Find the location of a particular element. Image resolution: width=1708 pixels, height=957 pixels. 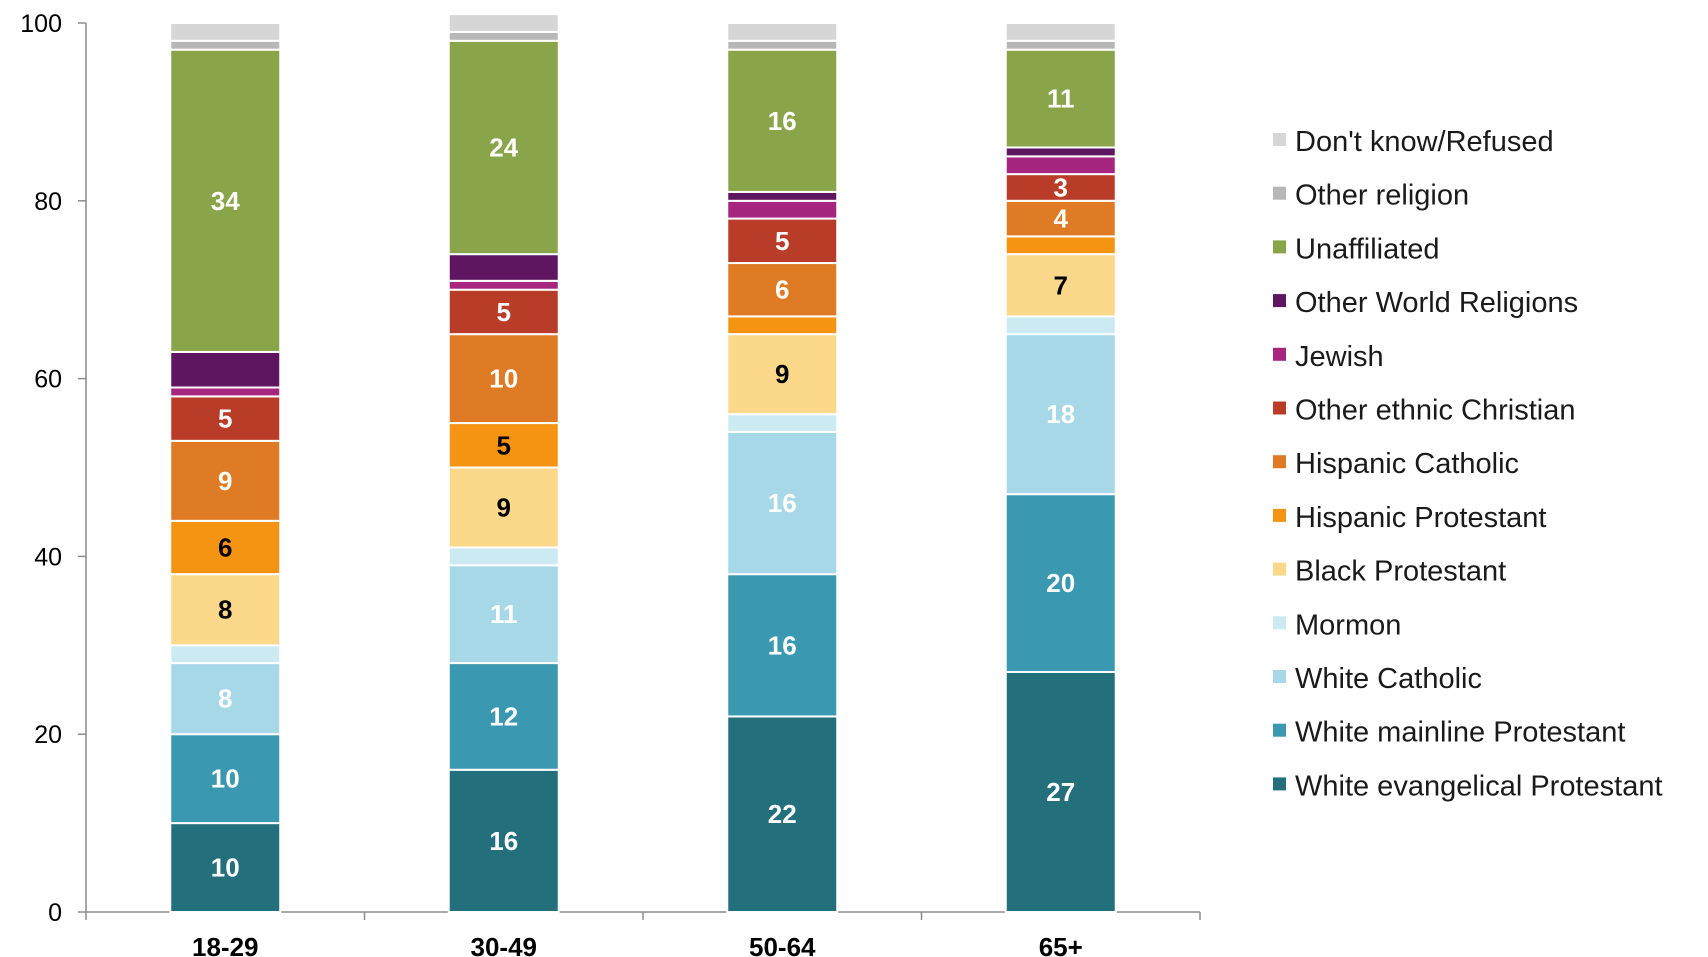

bar-stack-65+: 27 20 18 7 43 11 is located at coordinates (1060, 467).